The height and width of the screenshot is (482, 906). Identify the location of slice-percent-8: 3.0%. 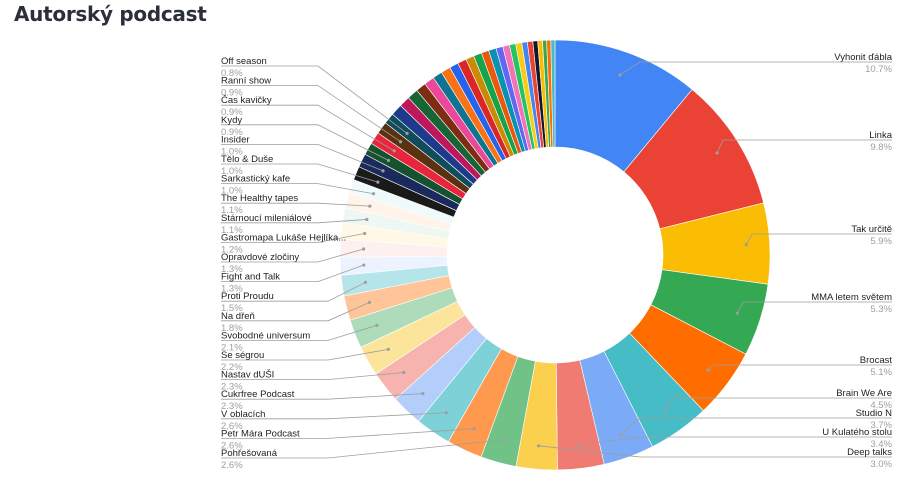
(881, 464).